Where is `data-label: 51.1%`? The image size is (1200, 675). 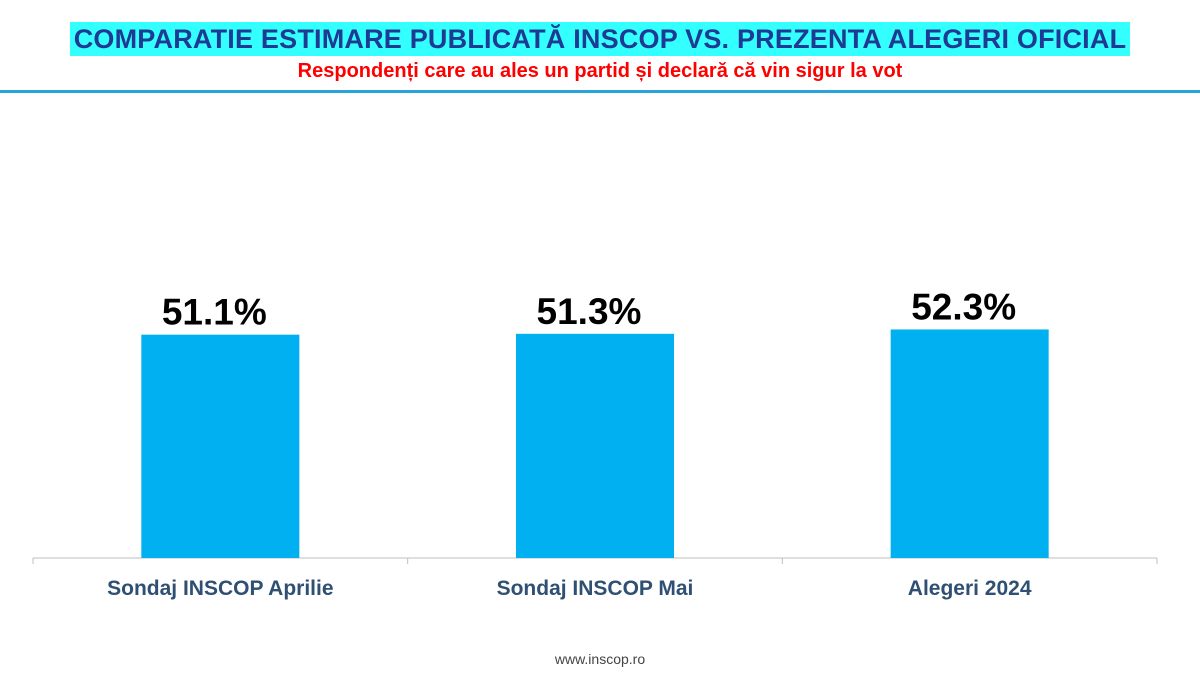
data-label: 51.1% is located at coordinates (214, 312).